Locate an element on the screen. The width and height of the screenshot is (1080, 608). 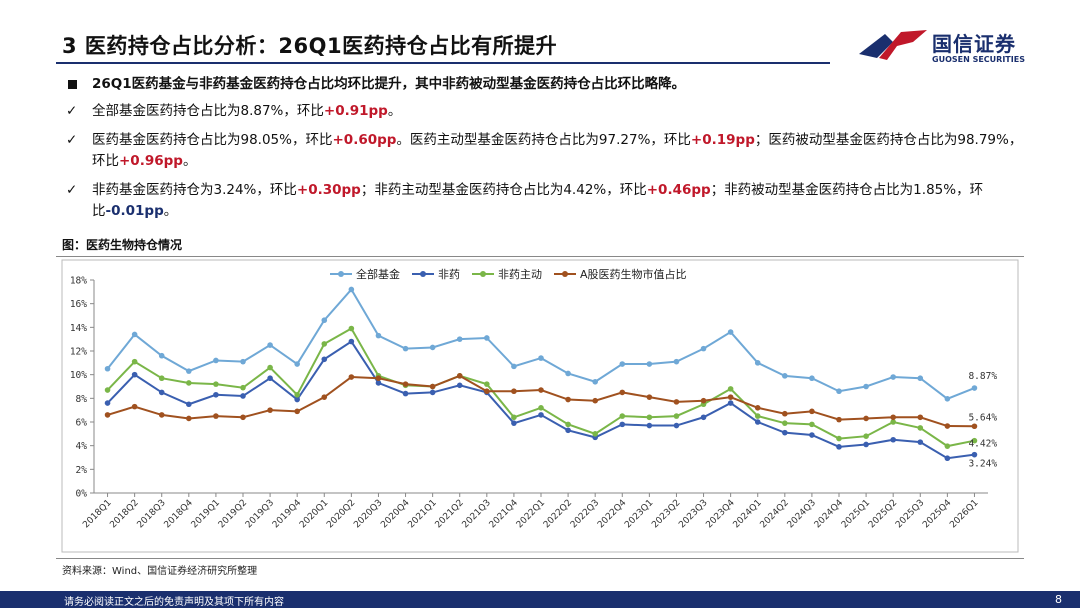
y-tick-label: 6% is located at coordinates (82, 423).